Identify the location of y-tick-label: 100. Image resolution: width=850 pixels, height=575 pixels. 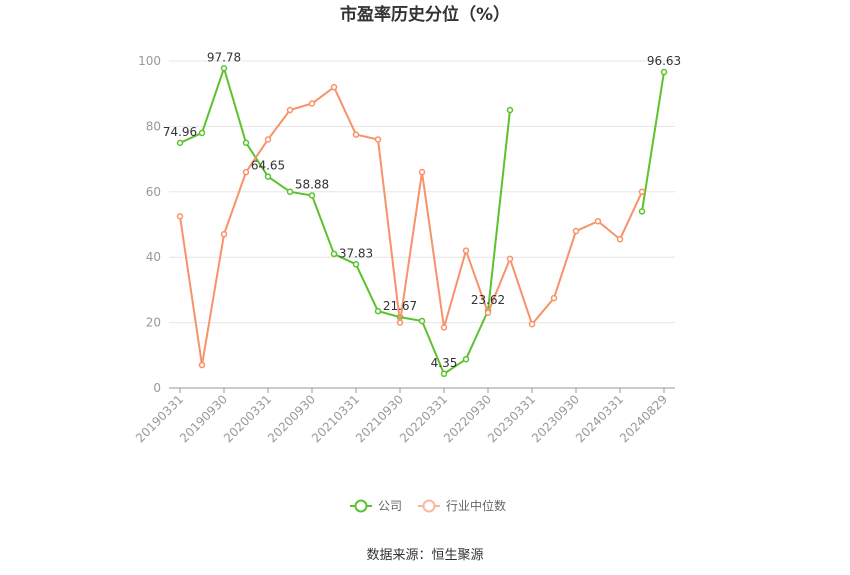
(149, 61).